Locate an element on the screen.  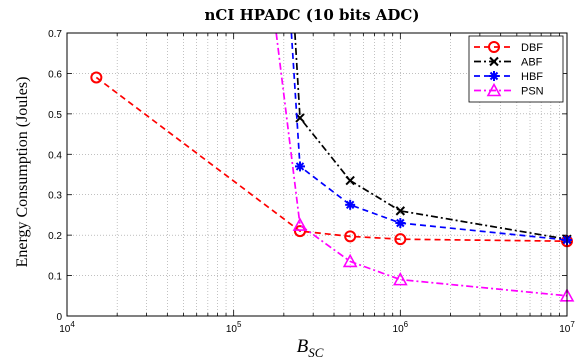
x-tick-label-exponent: 5 is located at coordinates (239, 324).